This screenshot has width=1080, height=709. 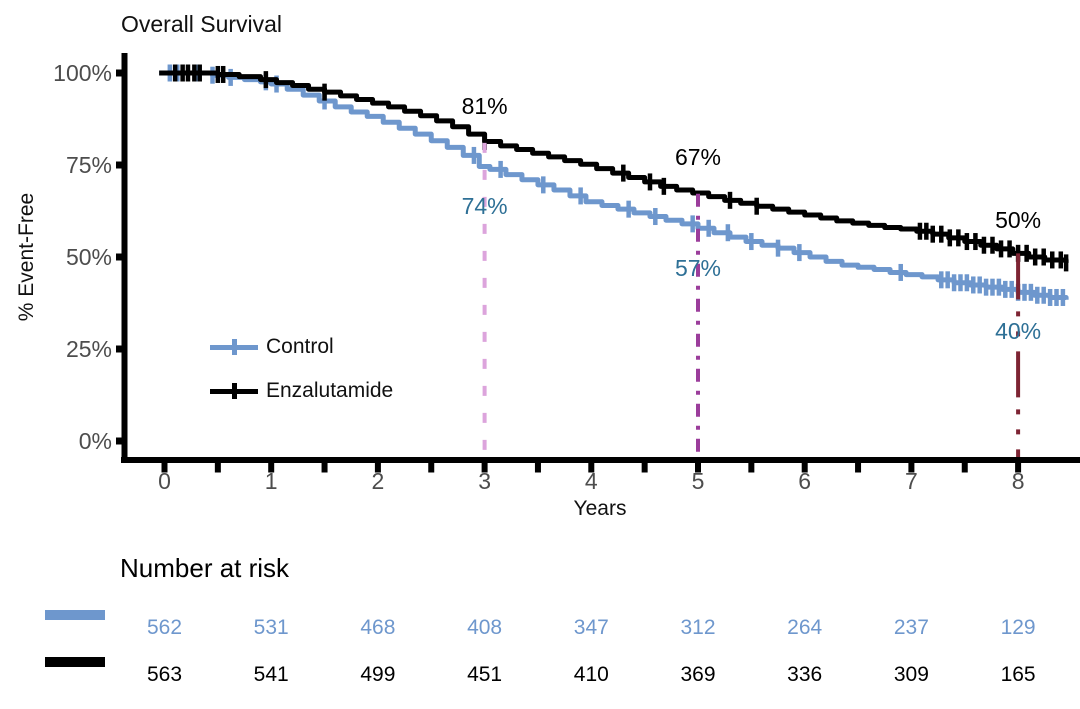 What do you see at coordinates (698, 157) in the screenshot?
I see `annotation-enzalutamide-5yr: 67%` at bounding box center [698, 157].